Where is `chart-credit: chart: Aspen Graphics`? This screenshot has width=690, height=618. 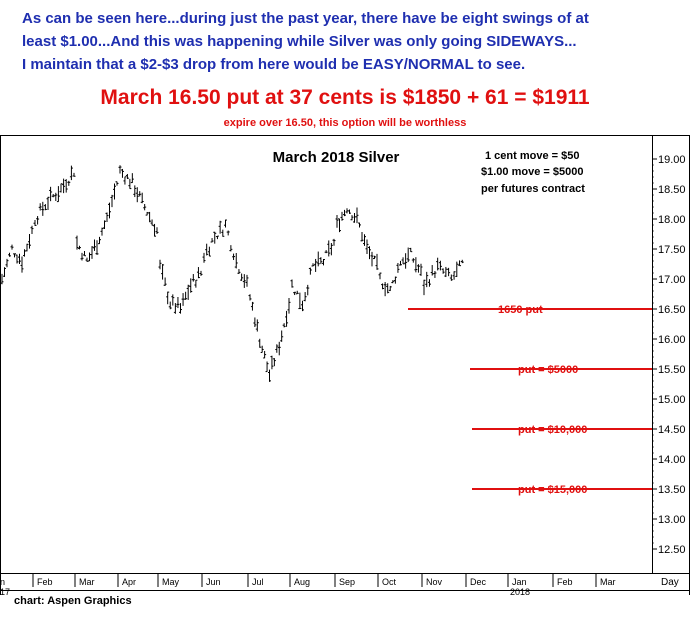 chart-credit: chart: Aspen Graphics is located at coordinates (73, 601).